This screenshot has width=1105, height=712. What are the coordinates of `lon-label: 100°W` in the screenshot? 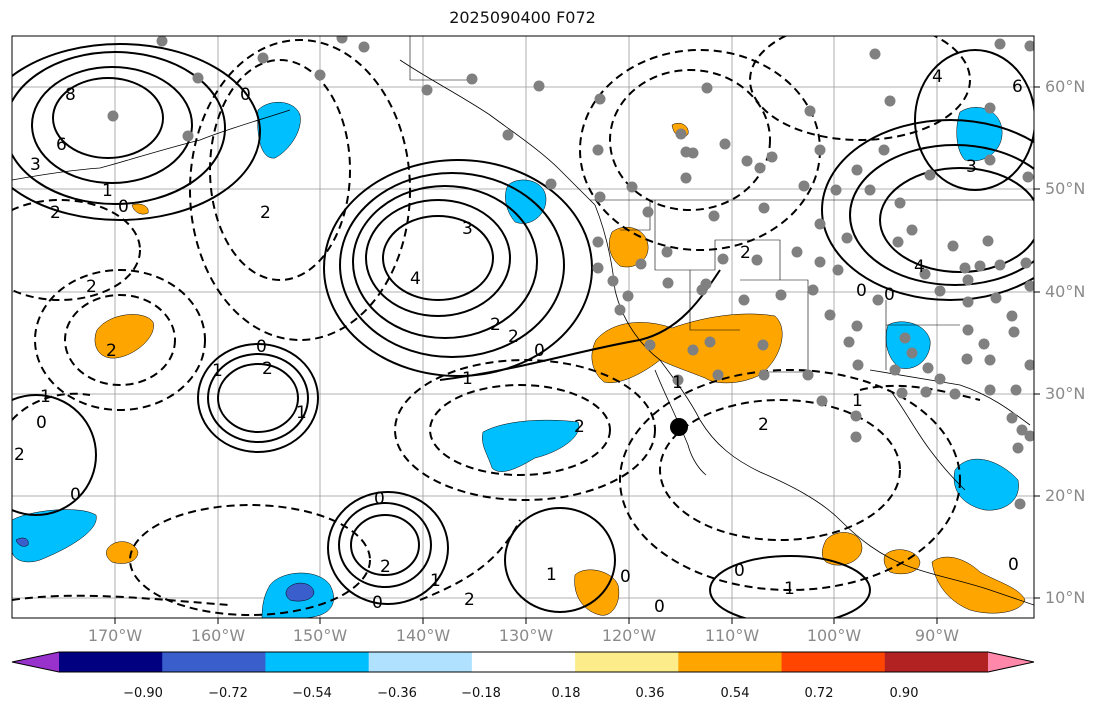 It's located at (834, 635).